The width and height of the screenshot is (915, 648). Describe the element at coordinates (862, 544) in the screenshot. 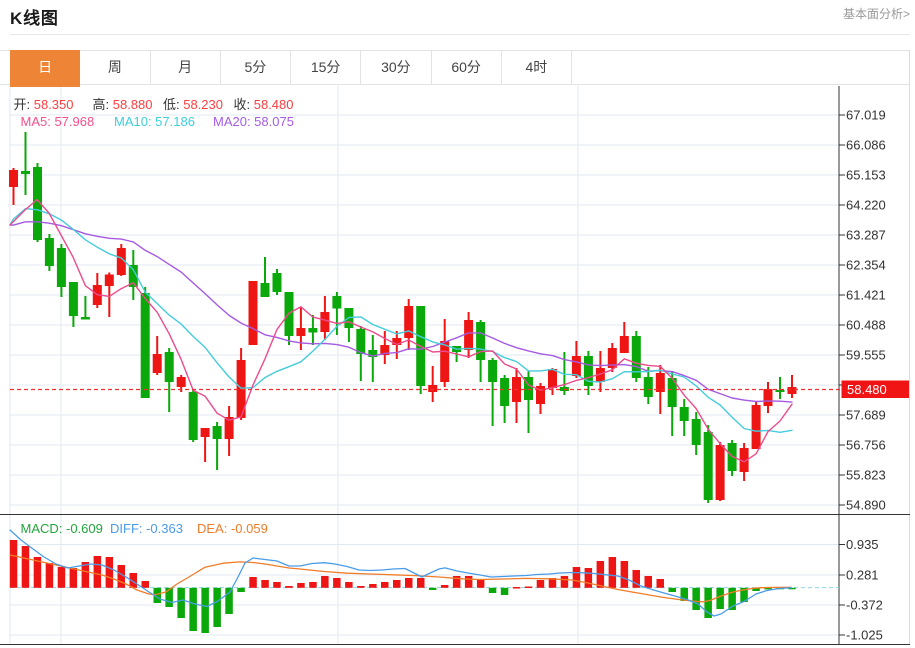

I see `svg-text: 0.935` at that location.